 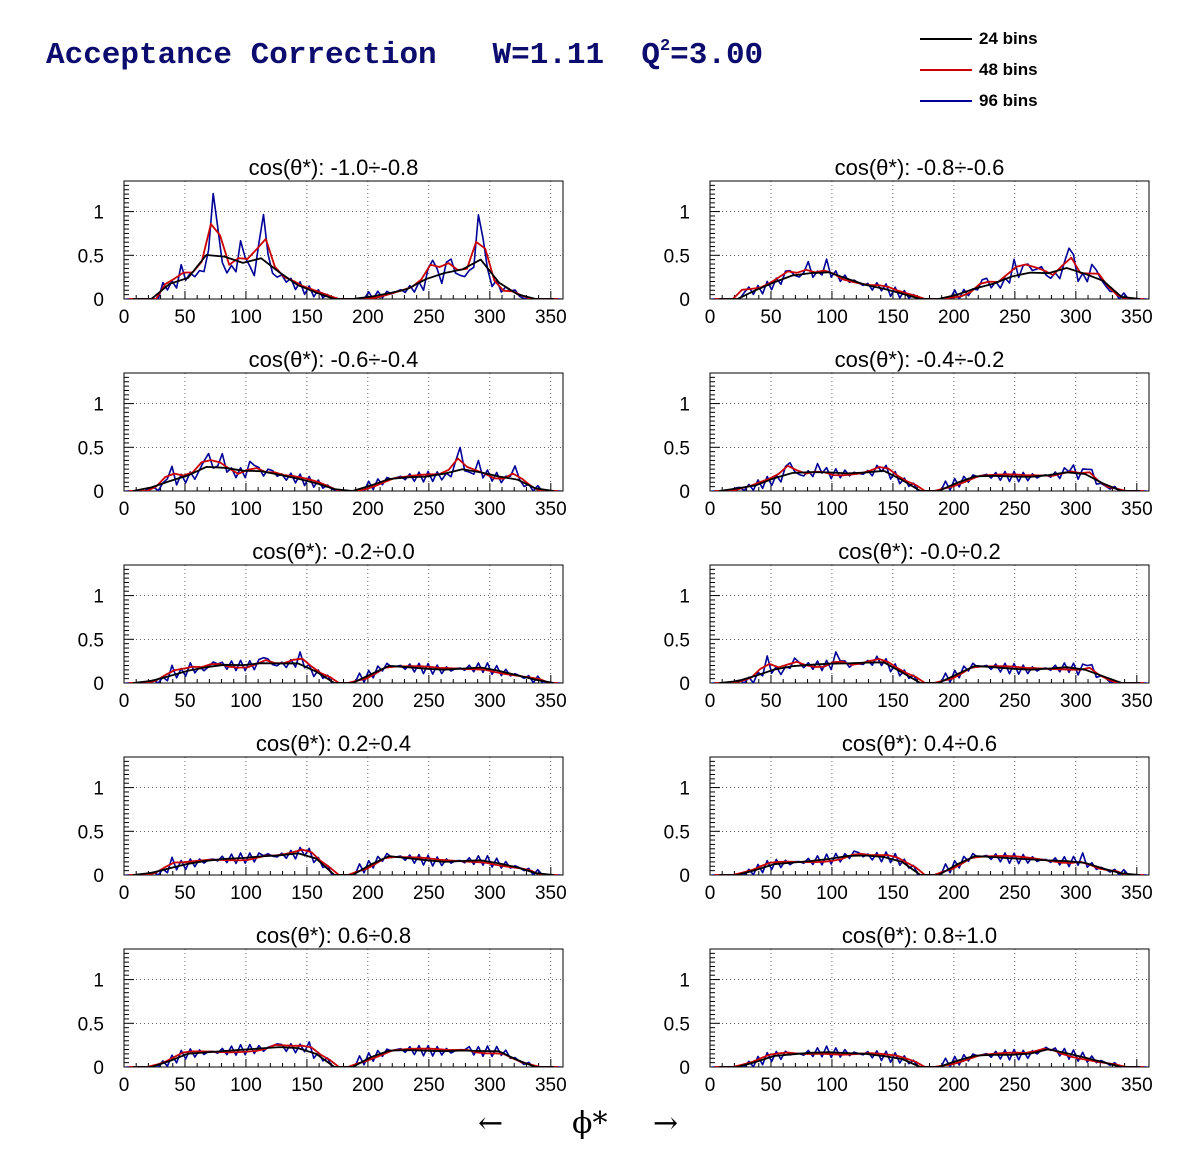 What do you see at coordinates (990, 70) in the screenshot?
I see `legend-item-48-bins: 48 bins` at bounding box center [990, 70].